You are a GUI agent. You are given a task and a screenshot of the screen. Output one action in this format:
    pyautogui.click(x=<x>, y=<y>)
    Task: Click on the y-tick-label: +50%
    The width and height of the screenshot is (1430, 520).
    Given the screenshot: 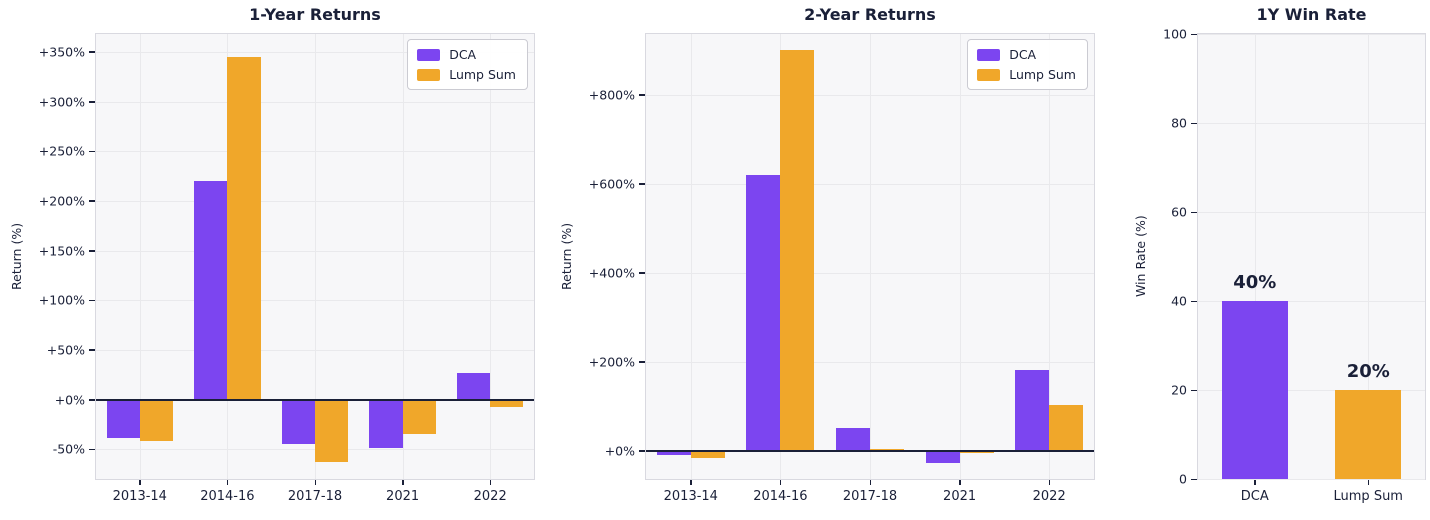 What is the action you would take?
    pyautogui.click(x=65, y=350)
    